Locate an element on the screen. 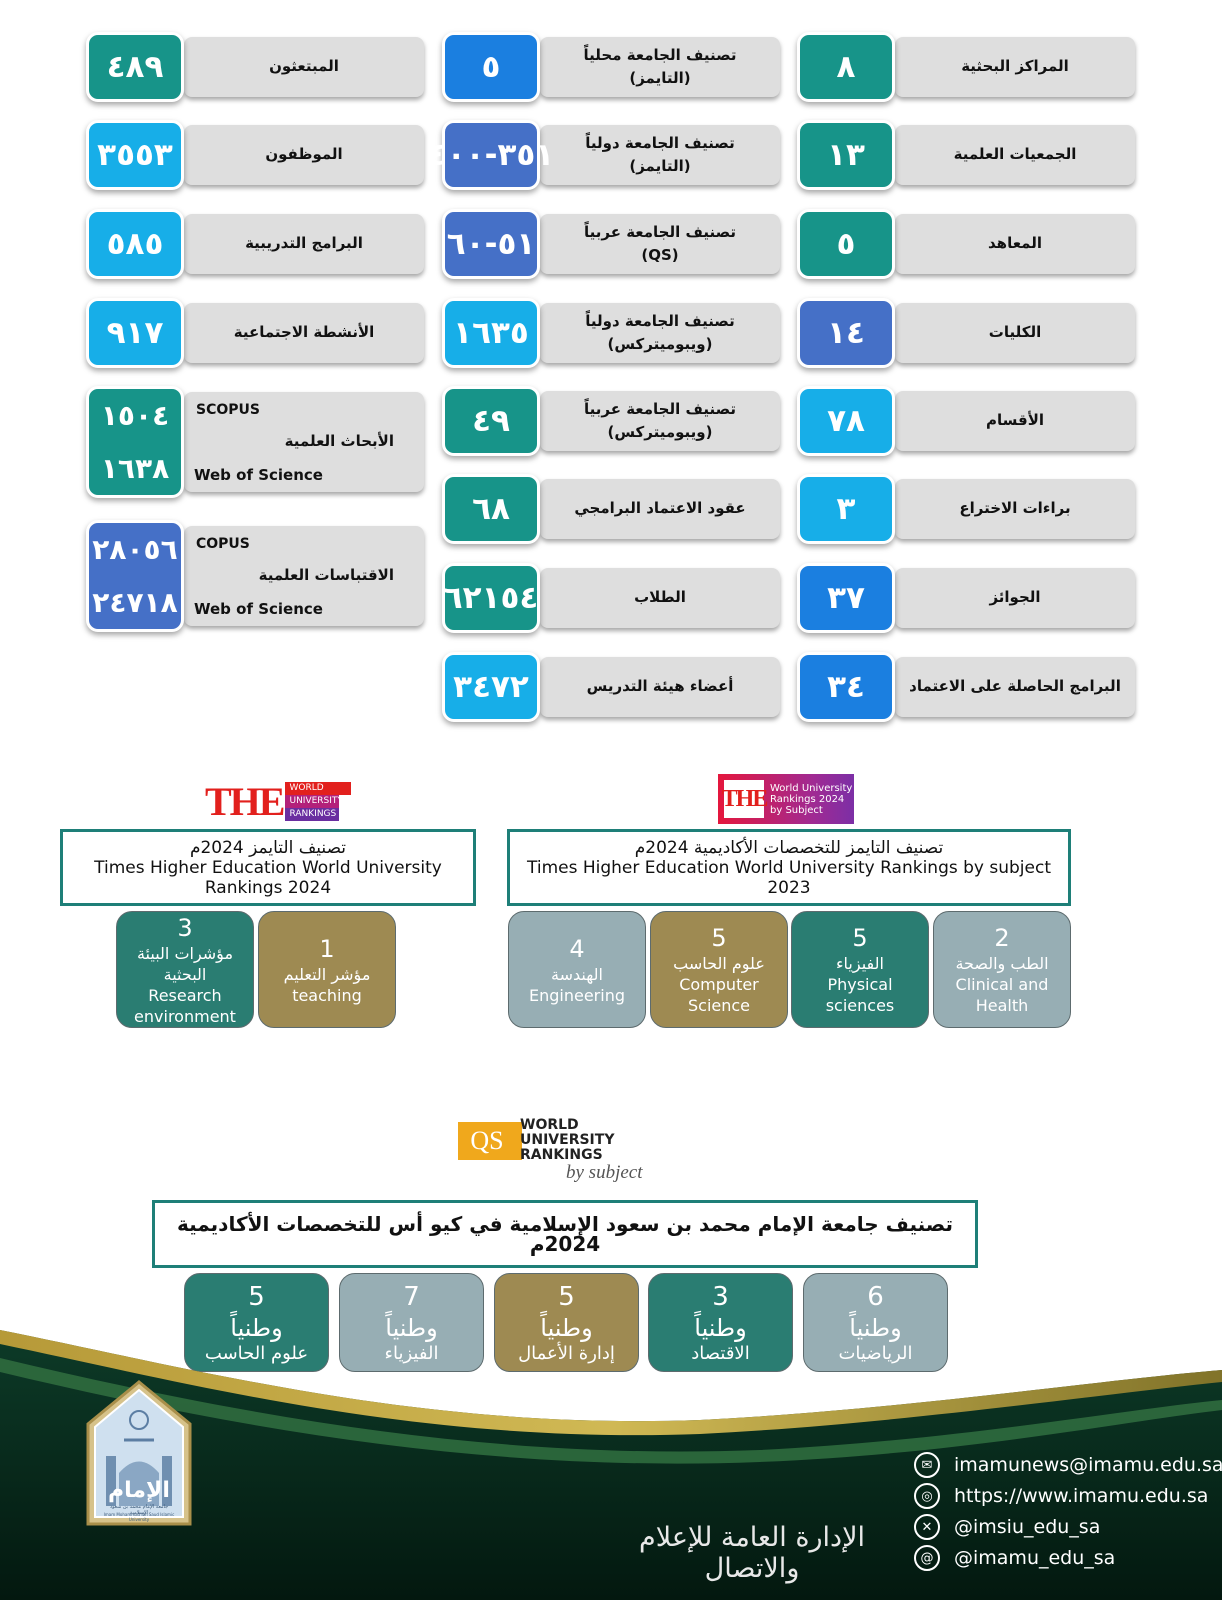 The image size is (1222, 1600). stat-label: الأقسام is located at coordinates (1015, 420).